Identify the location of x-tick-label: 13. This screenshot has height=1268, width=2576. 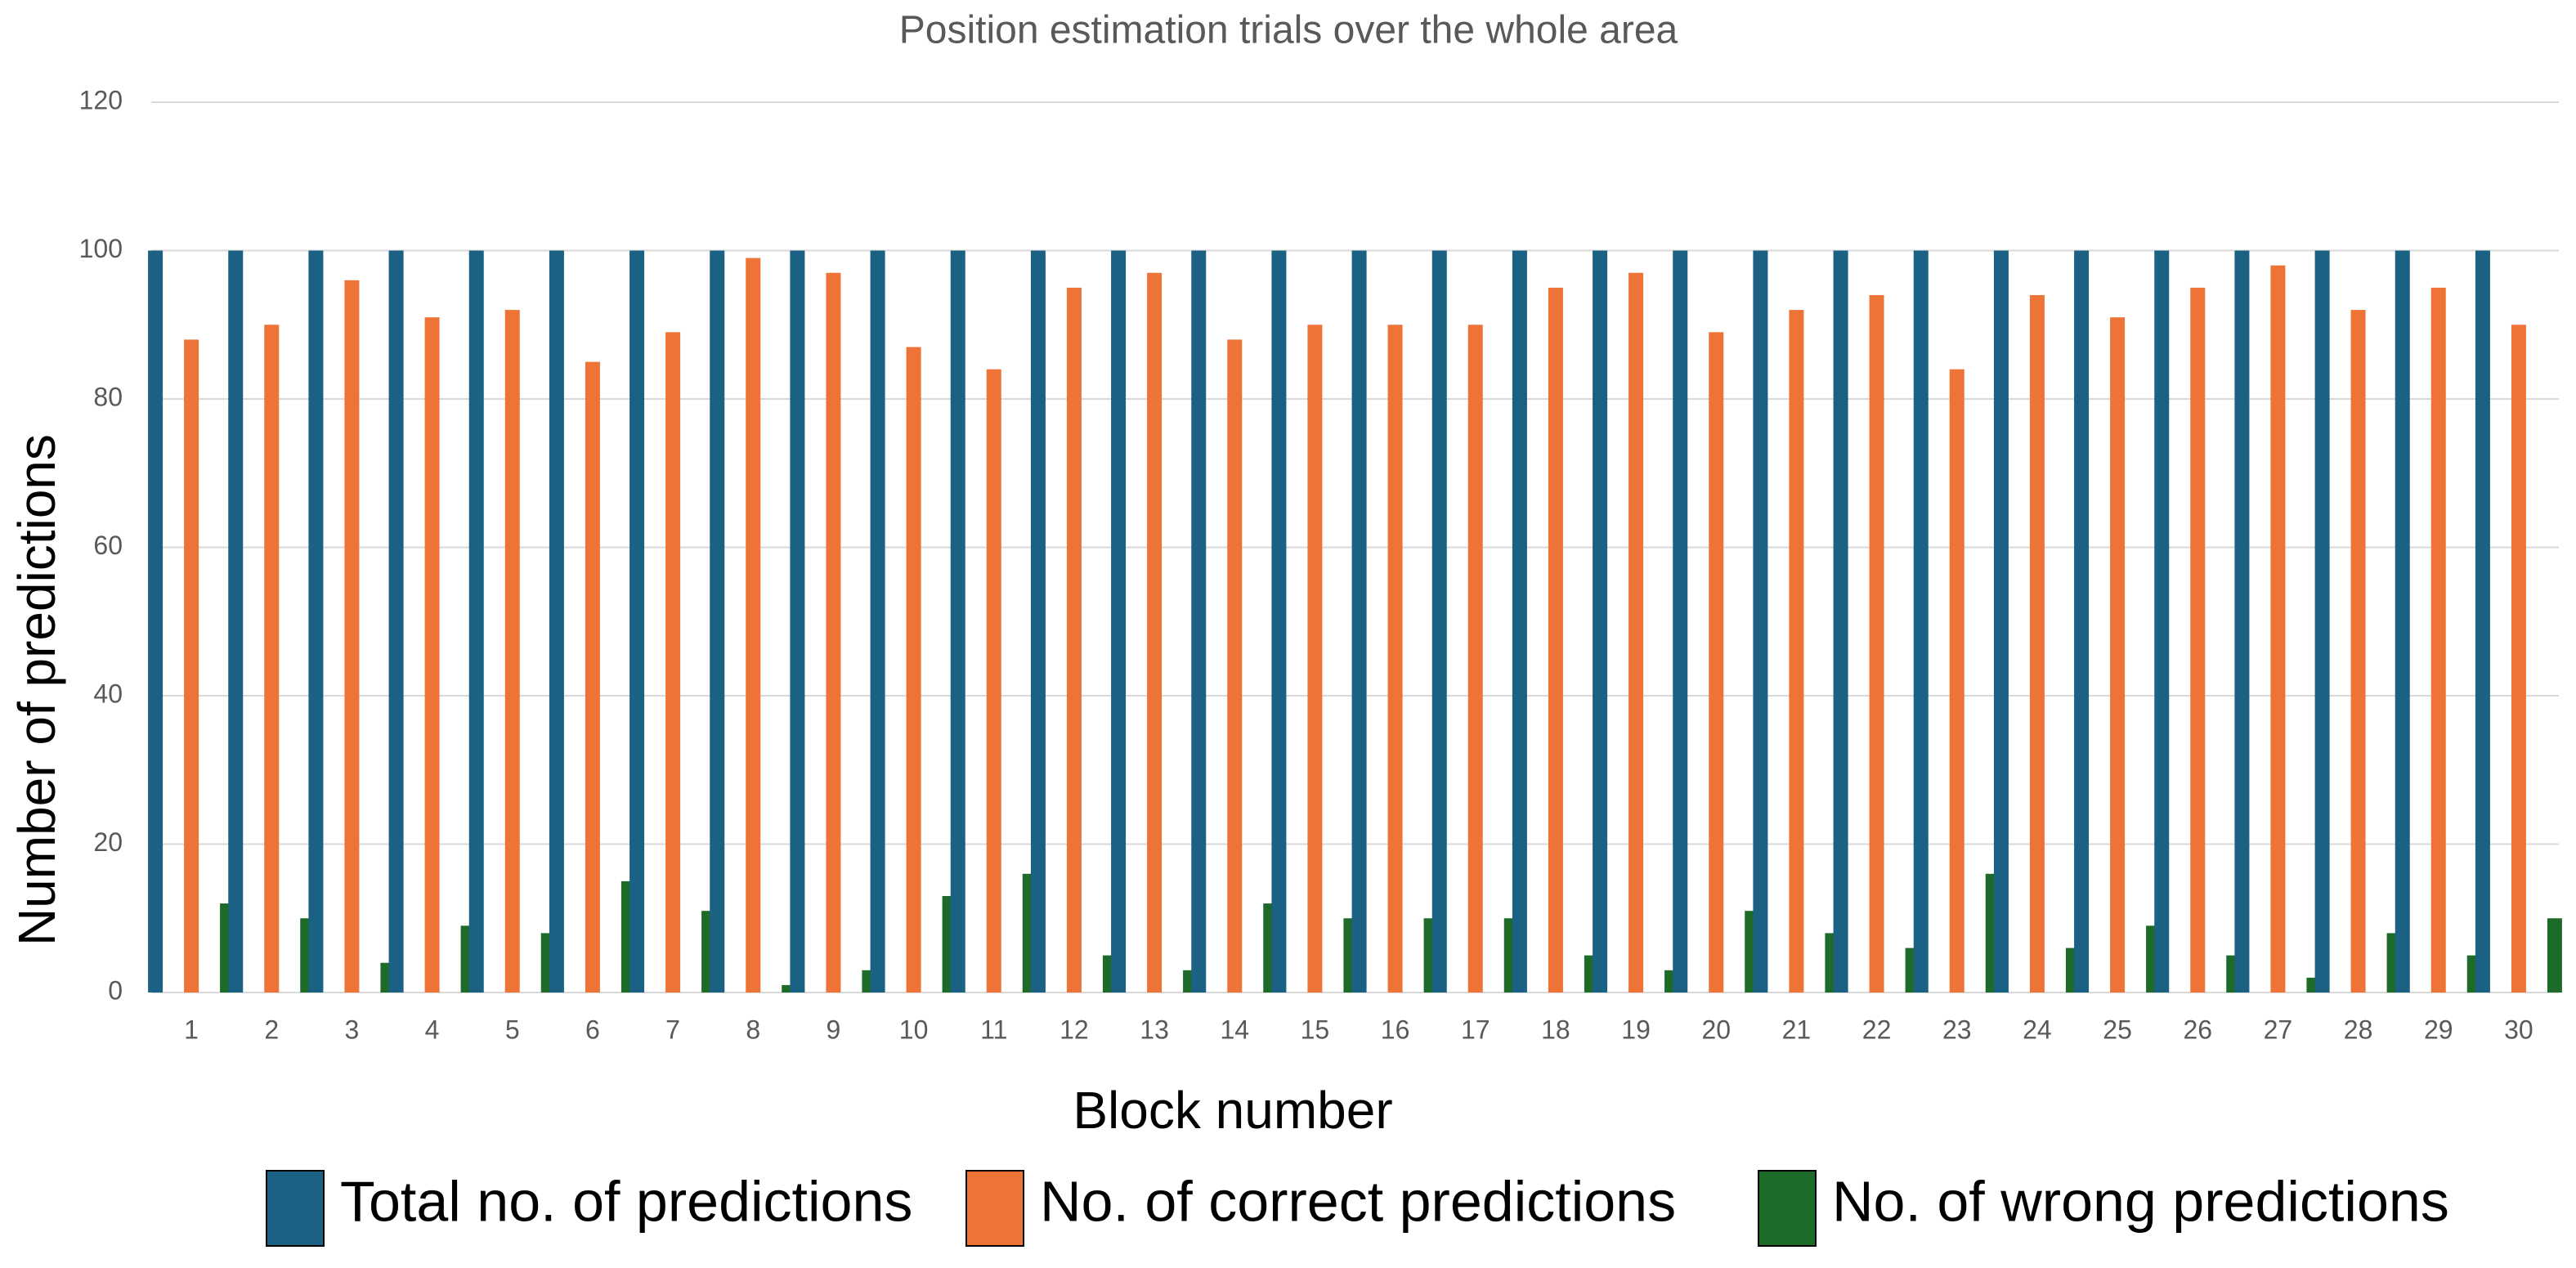
(1154, 1029).